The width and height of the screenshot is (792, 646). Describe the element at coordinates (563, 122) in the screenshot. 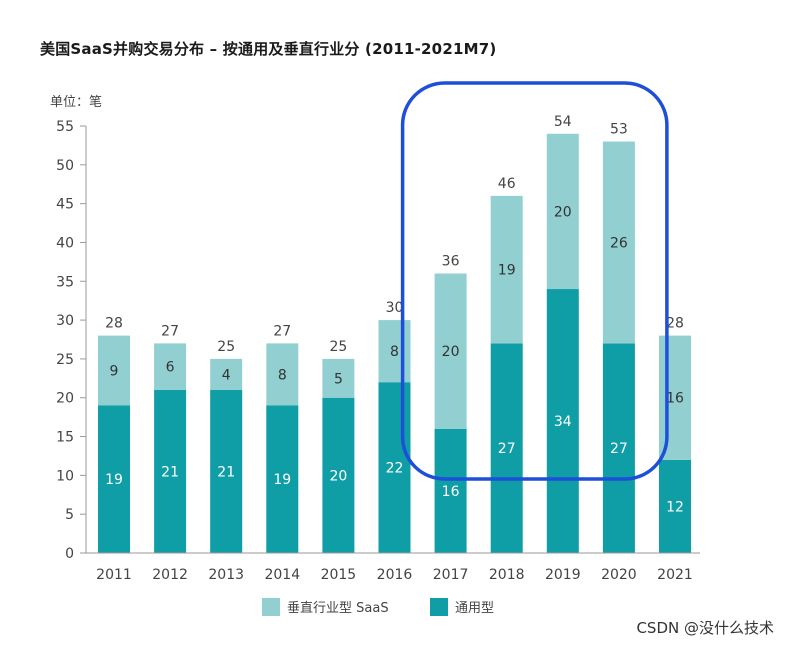

I see `total-label: 54` at that location.